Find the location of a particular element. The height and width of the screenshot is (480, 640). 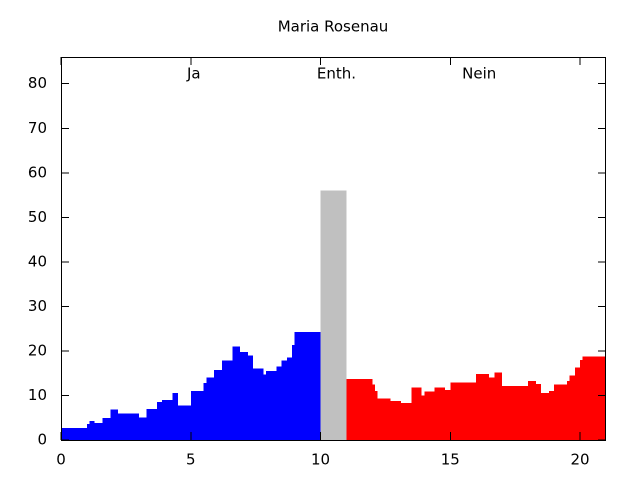

y-tick-label: 50 is located at coordinates (37, 217).